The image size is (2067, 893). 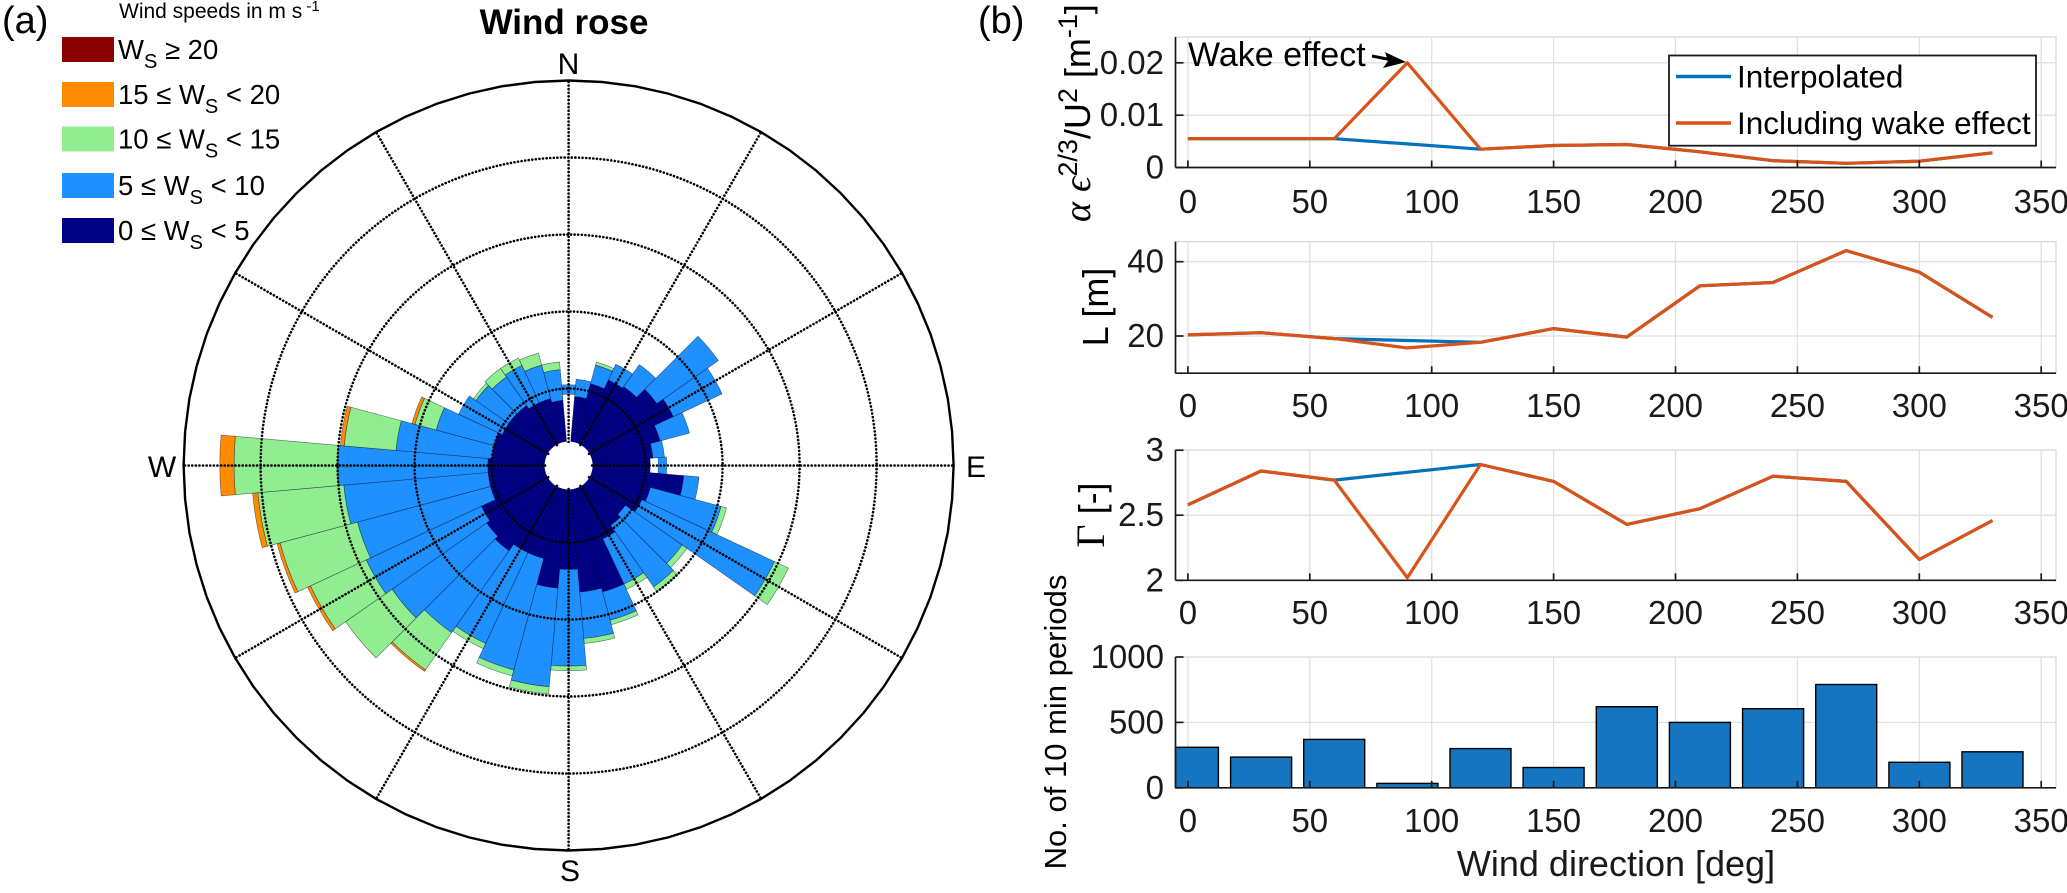 I want to click on svg-text: (b), so click(x=1001, y=21).